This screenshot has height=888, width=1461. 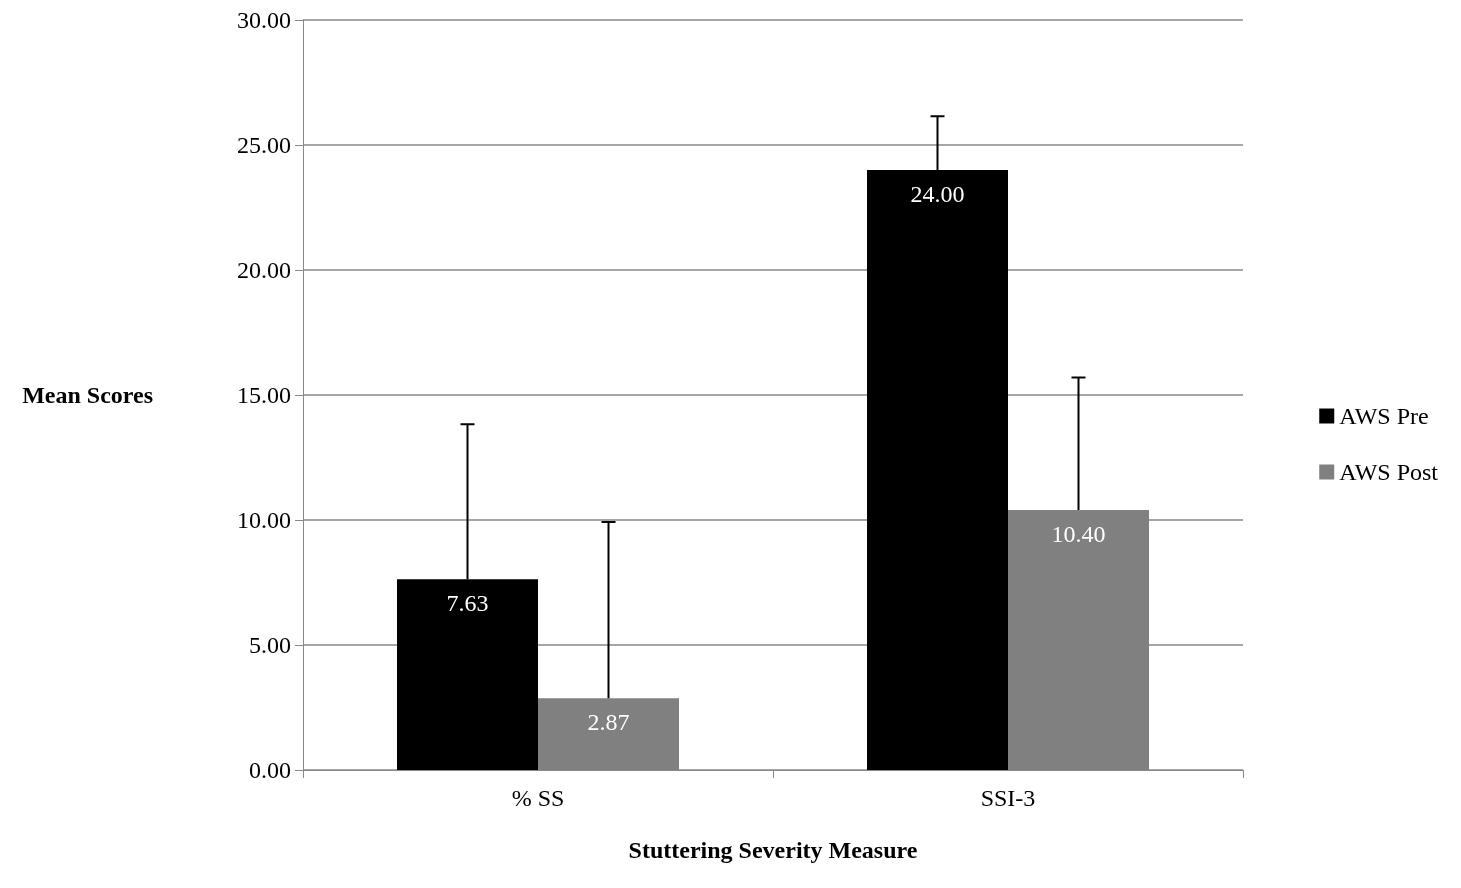 I want to click on y-tick-label: 20.00, so click(x=264, y=270).